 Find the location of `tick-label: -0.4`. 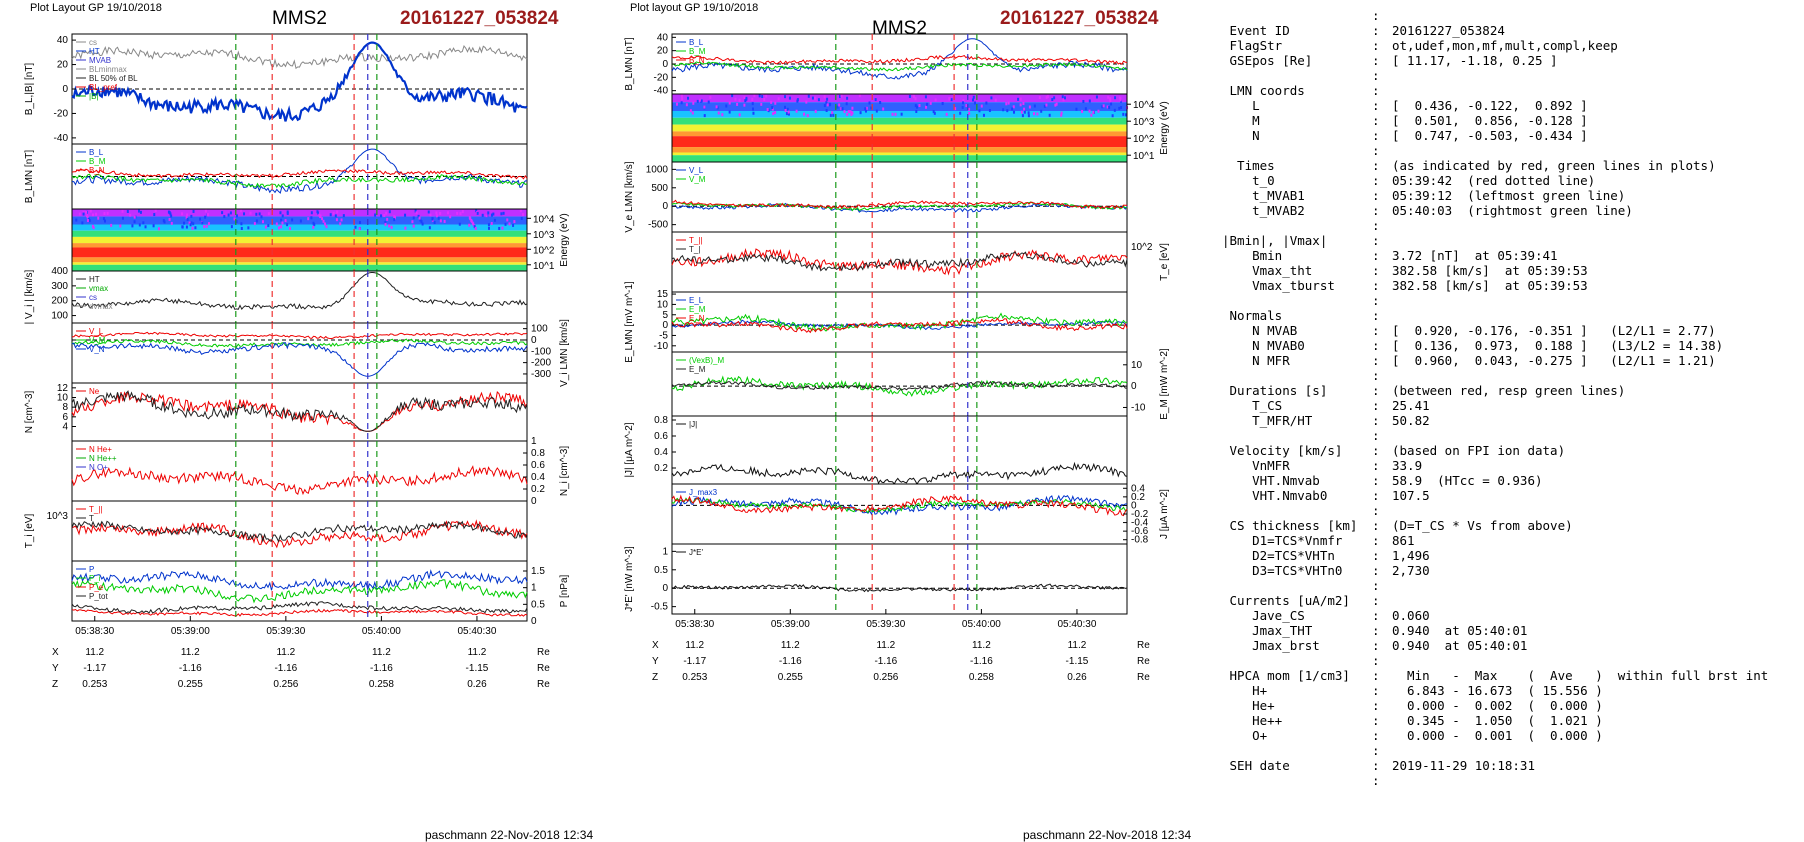

tick-label: -0.4 is located at coordinates (1140, 523).